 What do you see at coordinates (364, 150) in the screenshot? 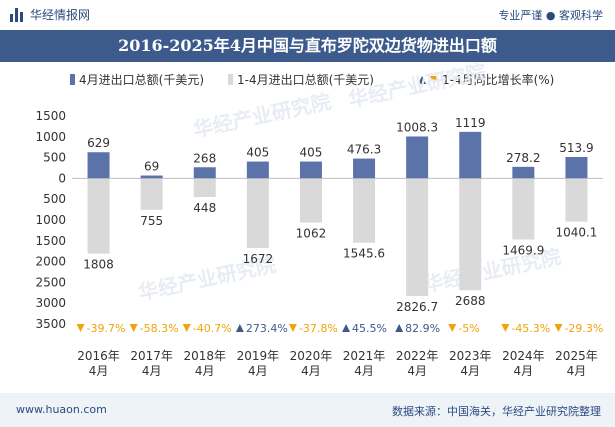
I see `label-april: 476.3` at bounding box center [364, 150].